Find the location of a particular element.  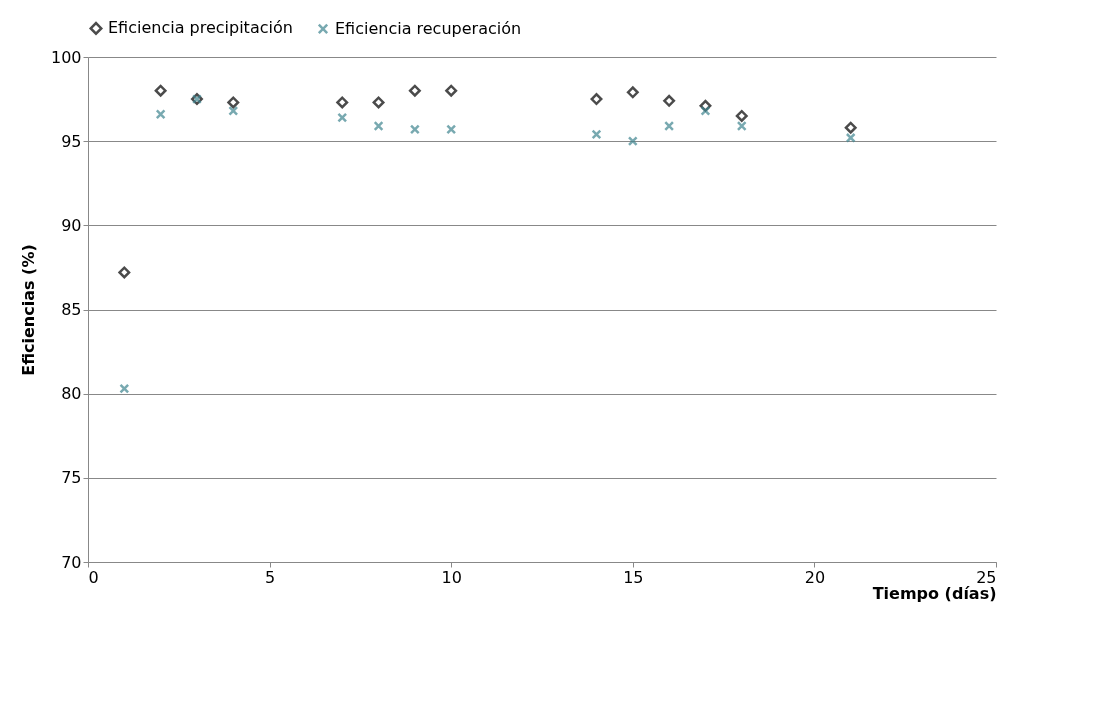

y-tick-label: 95 is located at coordinates (71, 141).